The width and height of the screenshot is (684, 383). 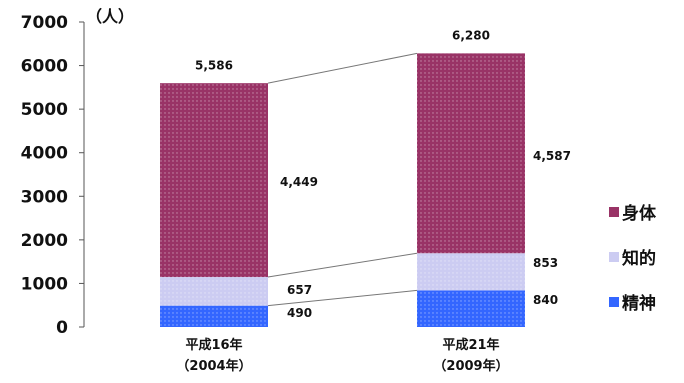 What do you see at coordinates (213, 366) in the screenshot?
I see `category-label: （2004年）` at bounding box center [213, 366].